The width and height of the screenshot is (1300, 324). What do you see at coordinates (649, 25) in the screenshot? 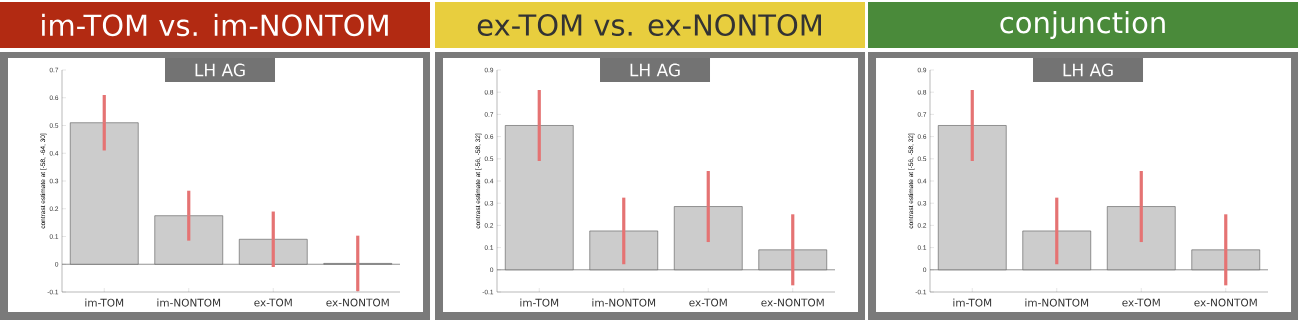
I see `chart-title: ex-TOM vs. ex-NONTOM` at bounding box center [649, 25].